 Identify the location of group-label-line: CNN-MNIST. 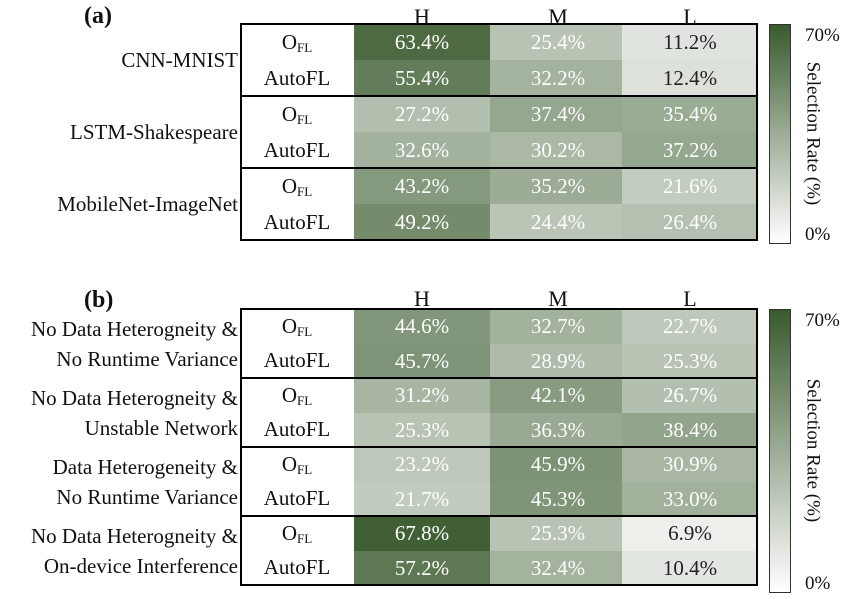
(179, 60).